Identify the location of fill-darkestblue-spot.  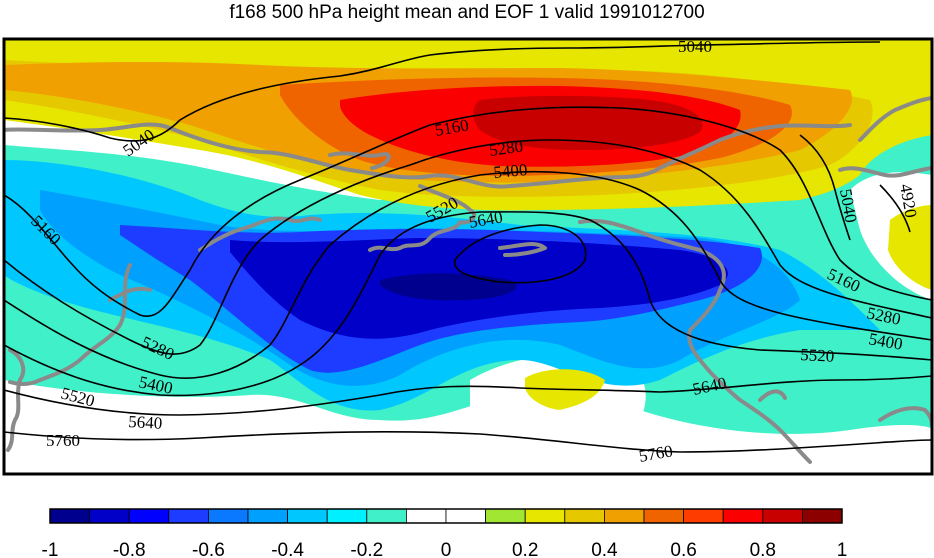
(448, 287).